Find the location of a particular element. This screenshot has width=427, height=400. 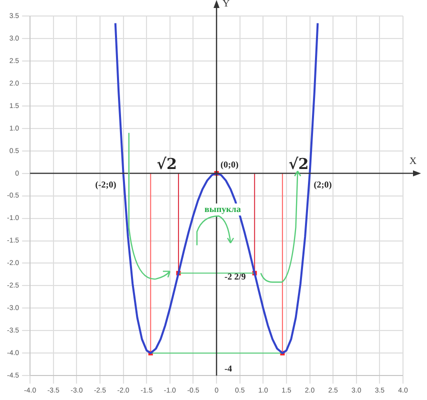

annotation: -4 is located at coordinates (228, 368).